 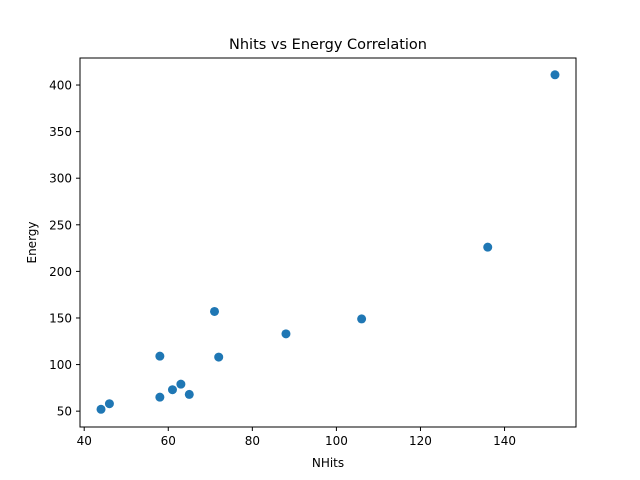 I want to click on x-tick-label: 100, so click(x=336, y=441).